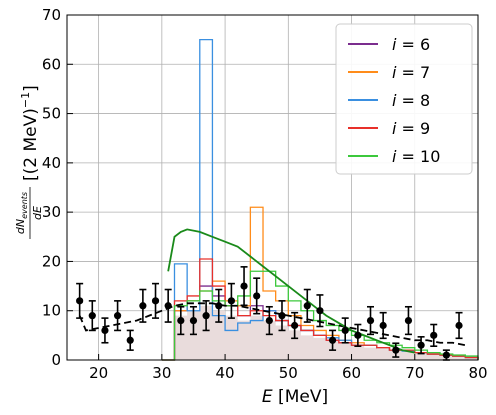 The image size is (496, 415). Describe the element at coordinates (288, 373) in the screenshot. I see `x-tick-label: 50` at that location.